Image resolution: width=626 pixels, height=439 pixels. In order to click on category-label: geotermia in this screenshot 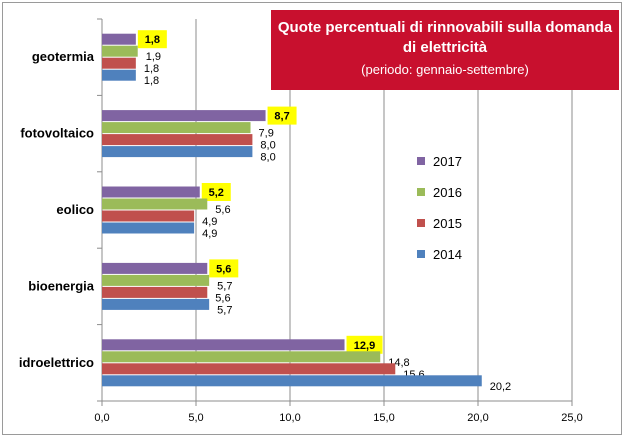, I will do `click(63, 56)`.